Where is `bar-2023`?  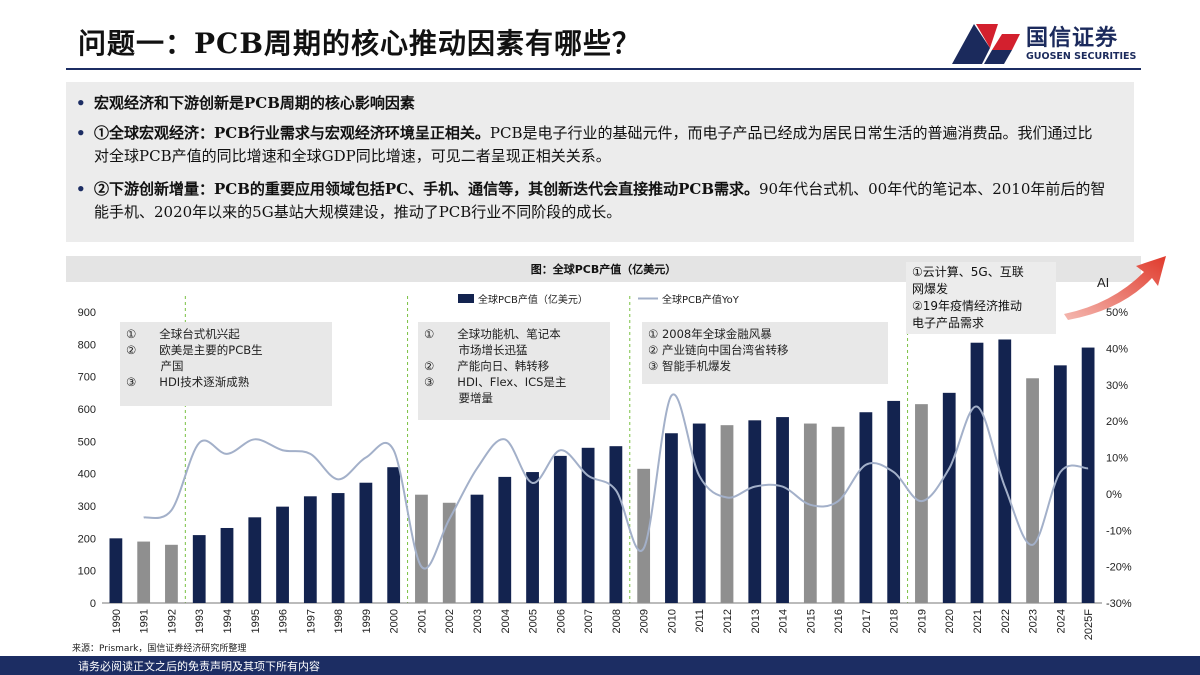
bar-2023 is located at coordinates (1032, 490).